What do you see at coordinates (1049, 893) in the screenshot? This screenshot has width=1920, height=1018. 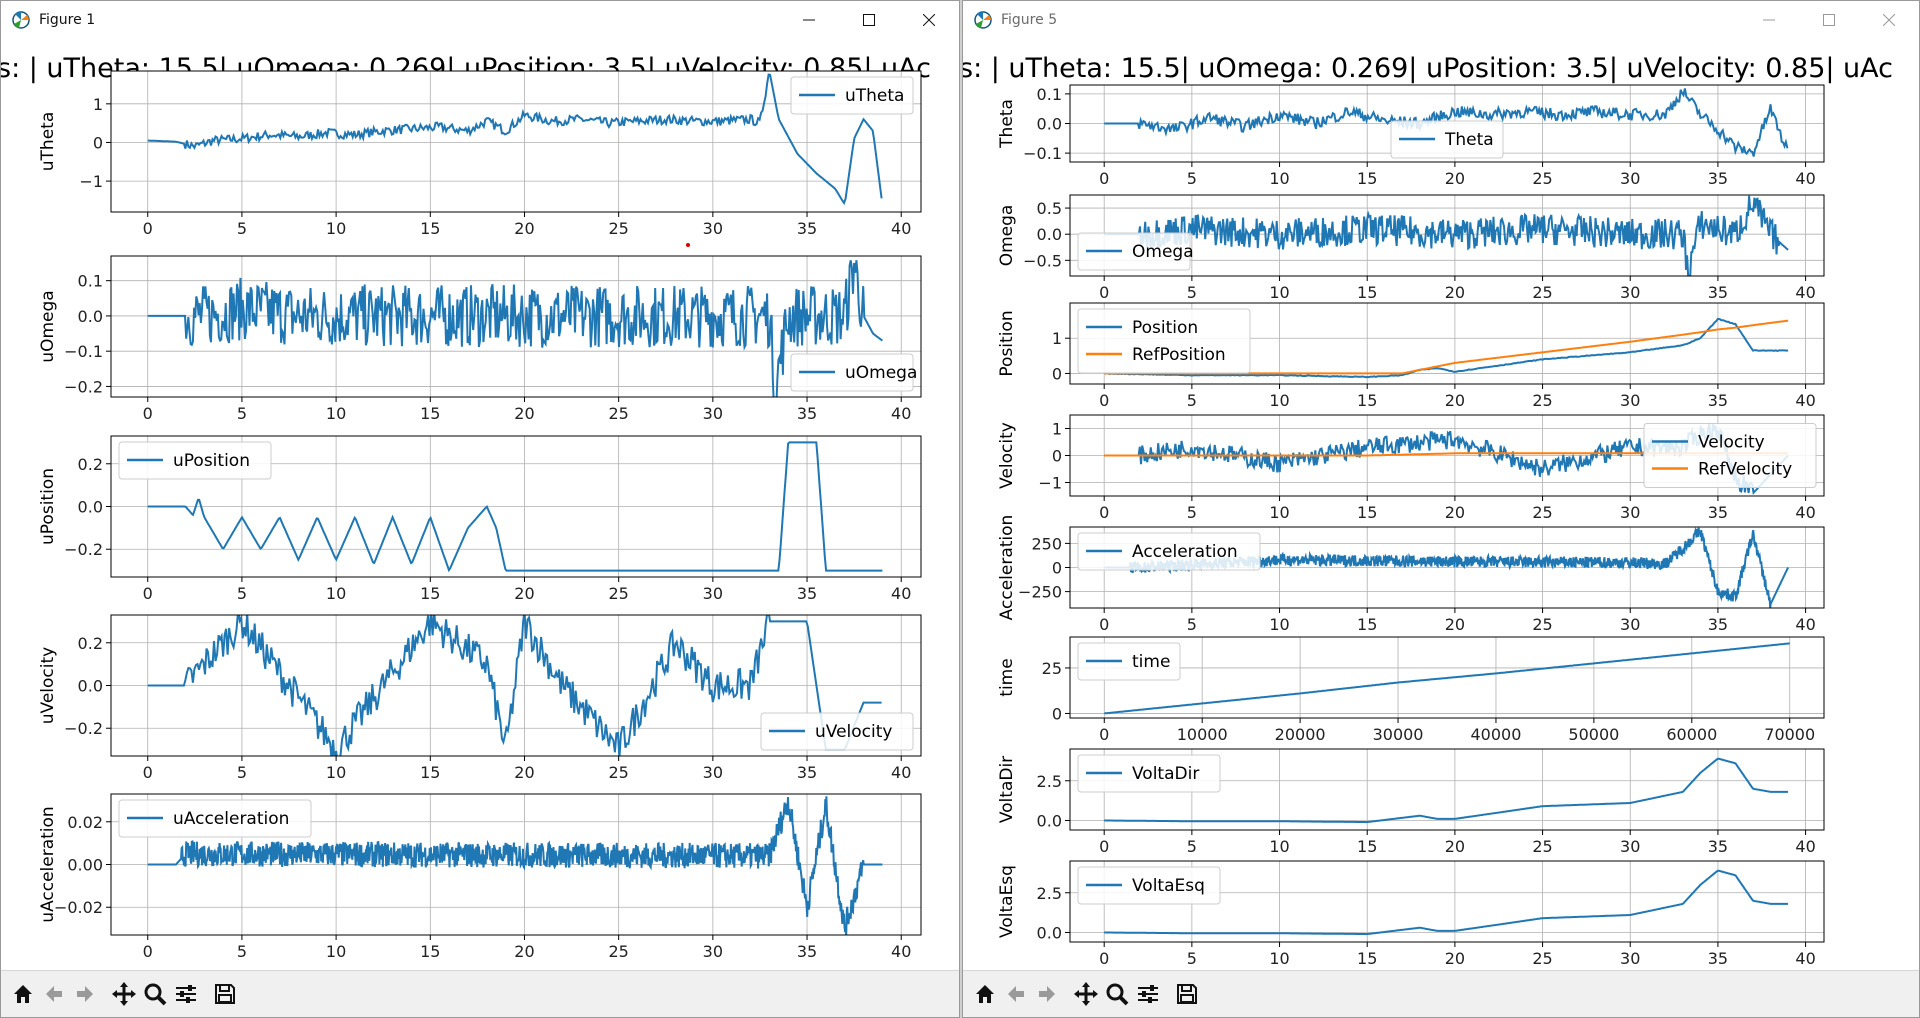 I see `y-tick-label: 2.5` at bounding box center [1049, 893].